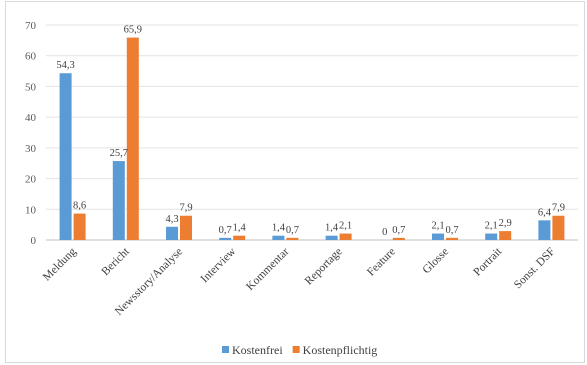 This screenshot has width=587, height=365. Describe the element at coordinates (535, 269) in the screenshot. I see `x-tick-label: Sonst. DSF` at that location.